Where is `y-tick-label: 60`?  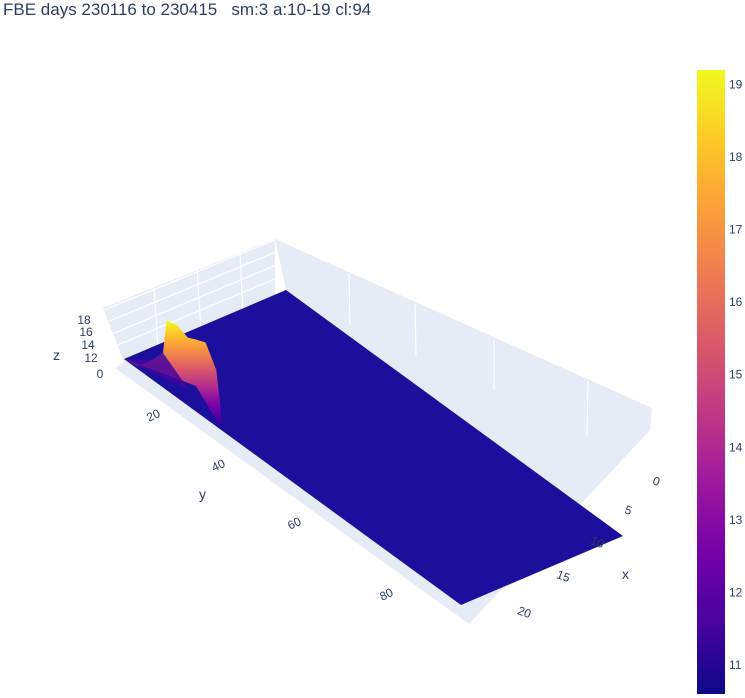
y-tick-label: 60 is located at coordinates (294, 523).